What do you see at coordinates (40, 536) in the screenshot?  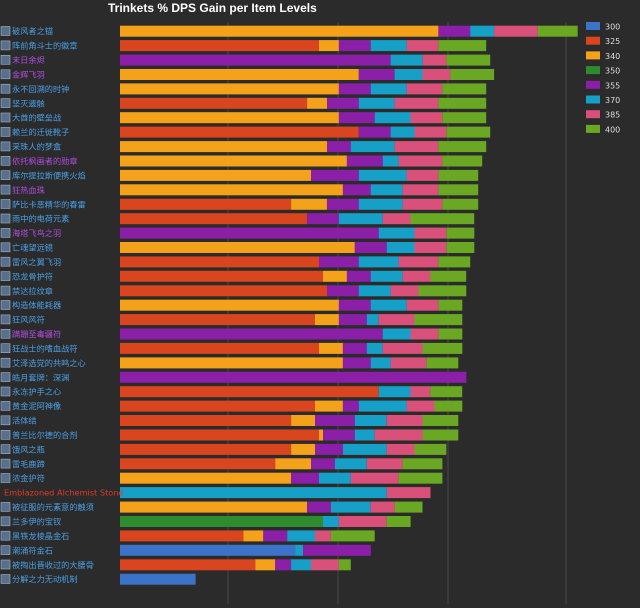 I see `category-label: 黑铁龙棱晶金石` at bounding box center [40, 536].